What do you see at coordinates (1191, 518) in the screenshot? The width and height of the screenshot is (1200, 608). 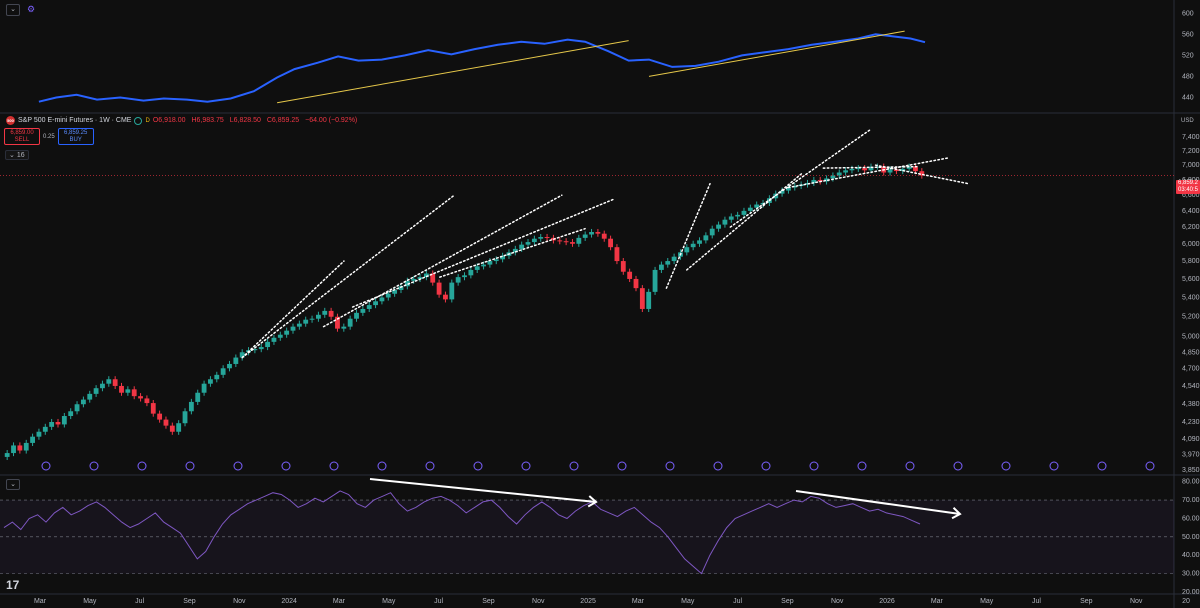 I see `rsi-y-tick: 60.00` at bounding box center [1191, 518].